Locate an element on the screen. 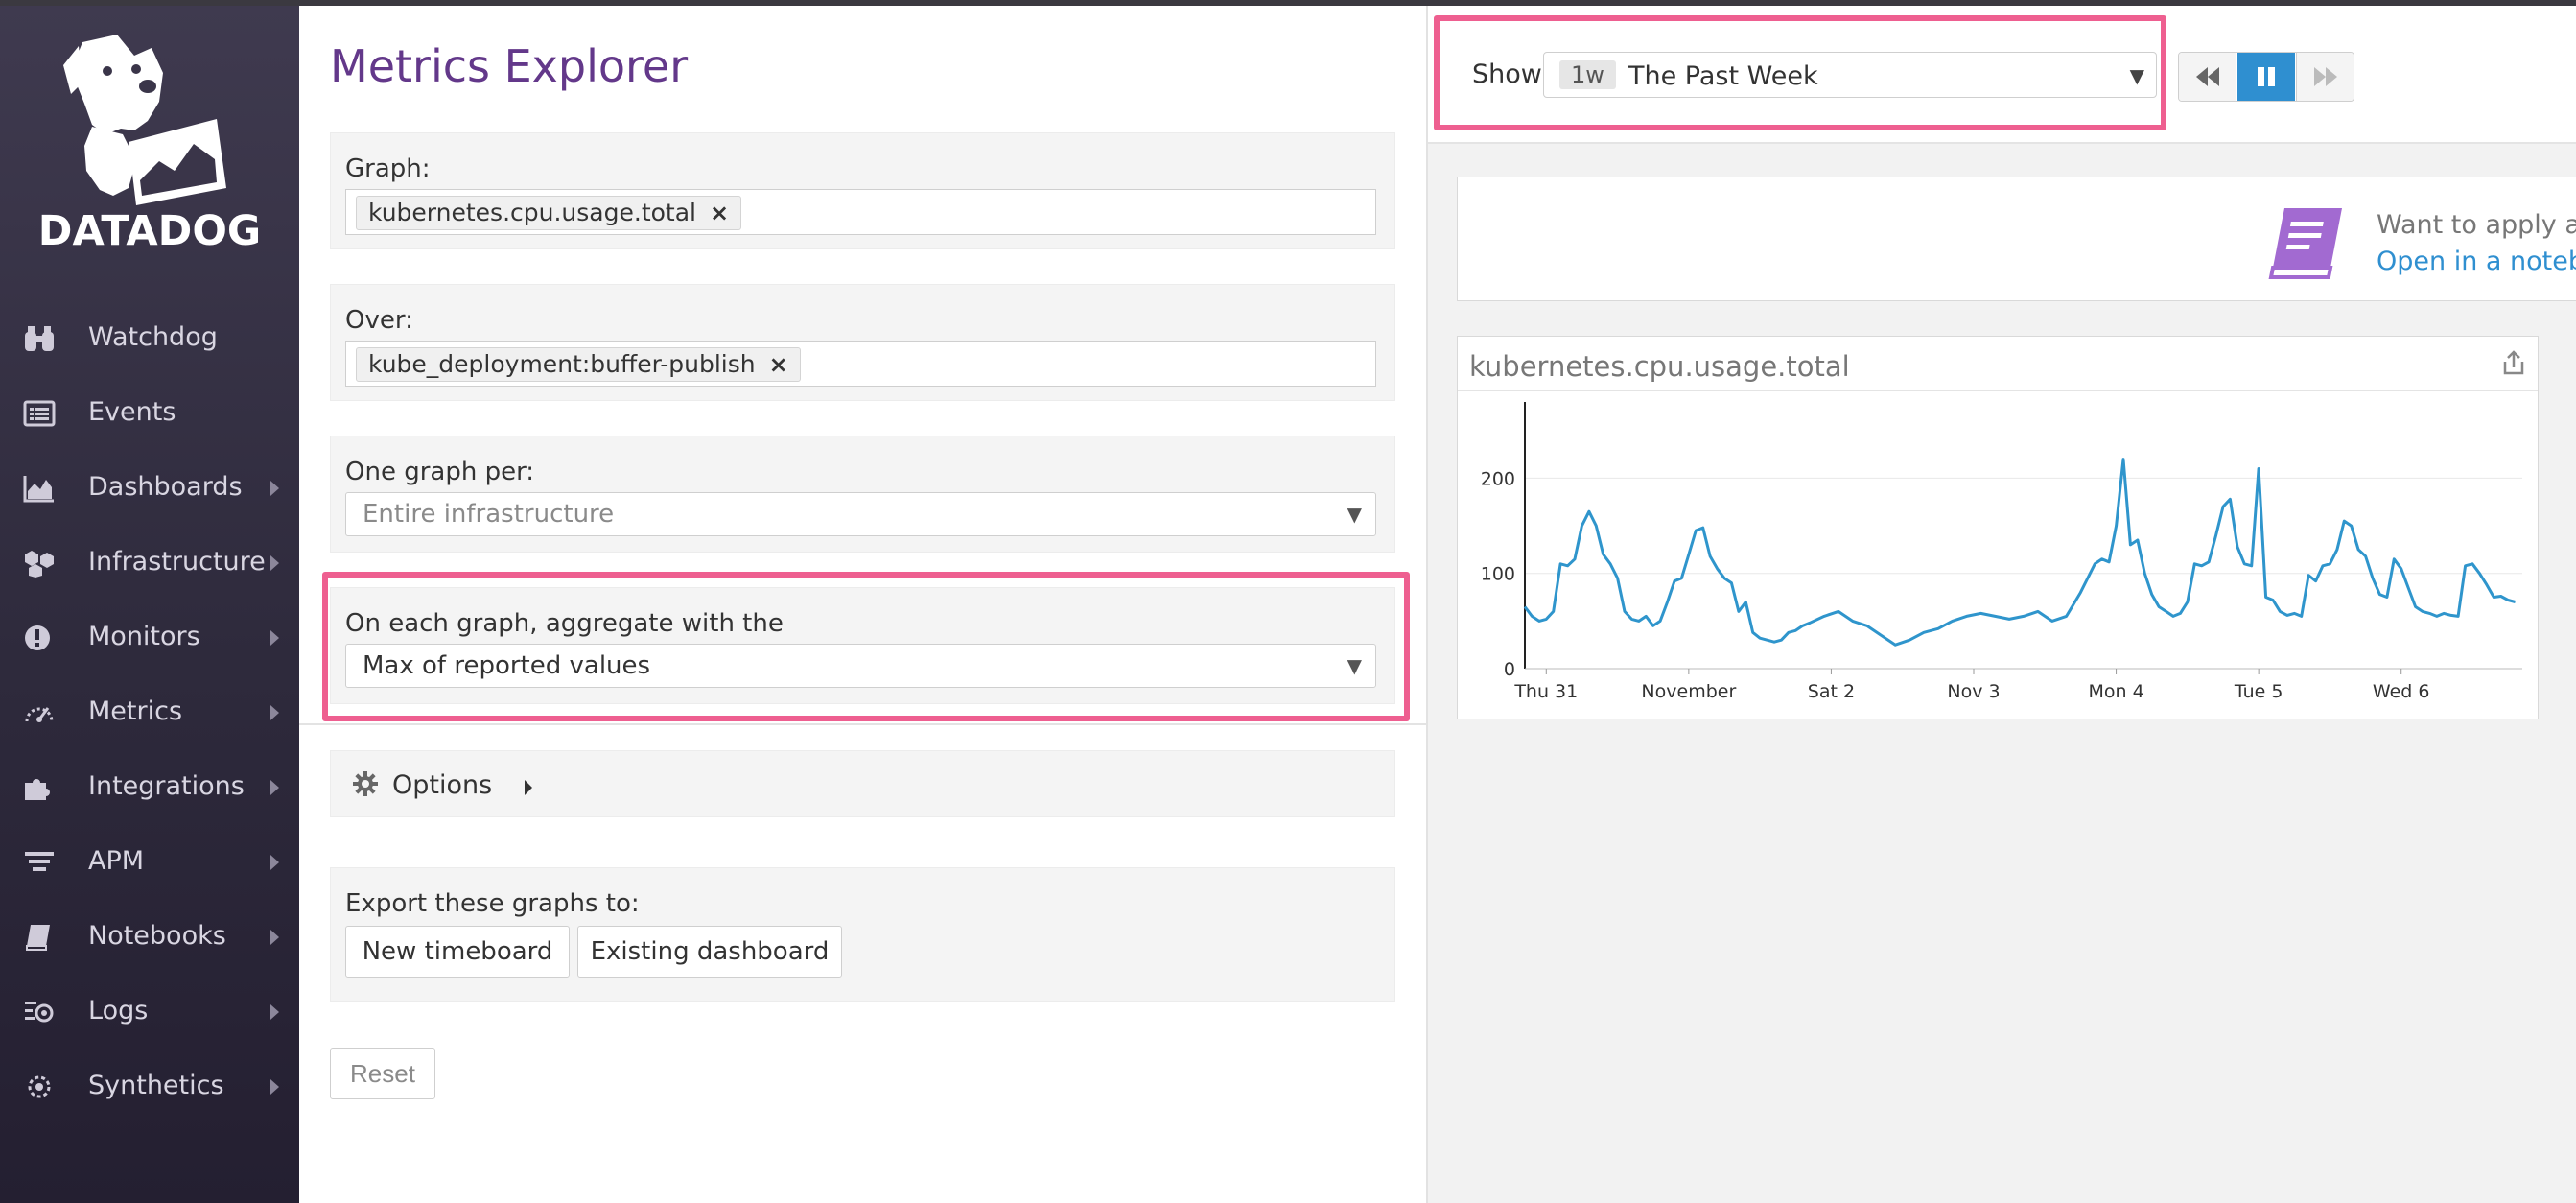 This screenshot has width=2576, height=1203. rewind-button is located at coordinates (2207, 77).